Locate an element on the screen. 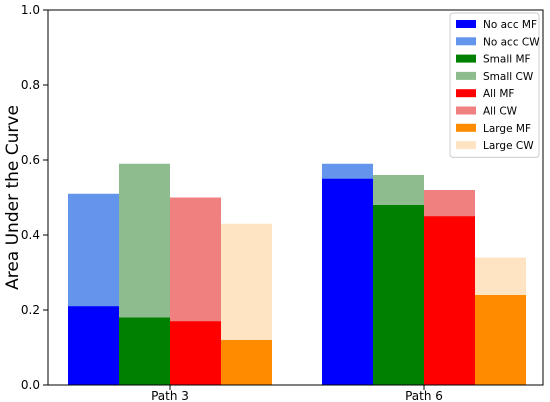 The image size is (550, 402). legend-entry: No acc MF is located at coordinates (510, 25).